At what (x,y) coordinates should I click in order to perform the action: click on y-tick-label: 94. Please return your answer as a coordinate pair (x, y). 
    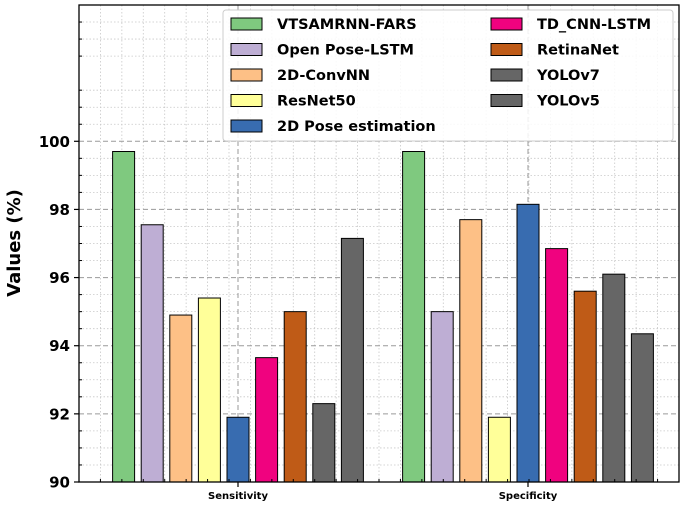
    Looking at the image, I should click on (59, 346).